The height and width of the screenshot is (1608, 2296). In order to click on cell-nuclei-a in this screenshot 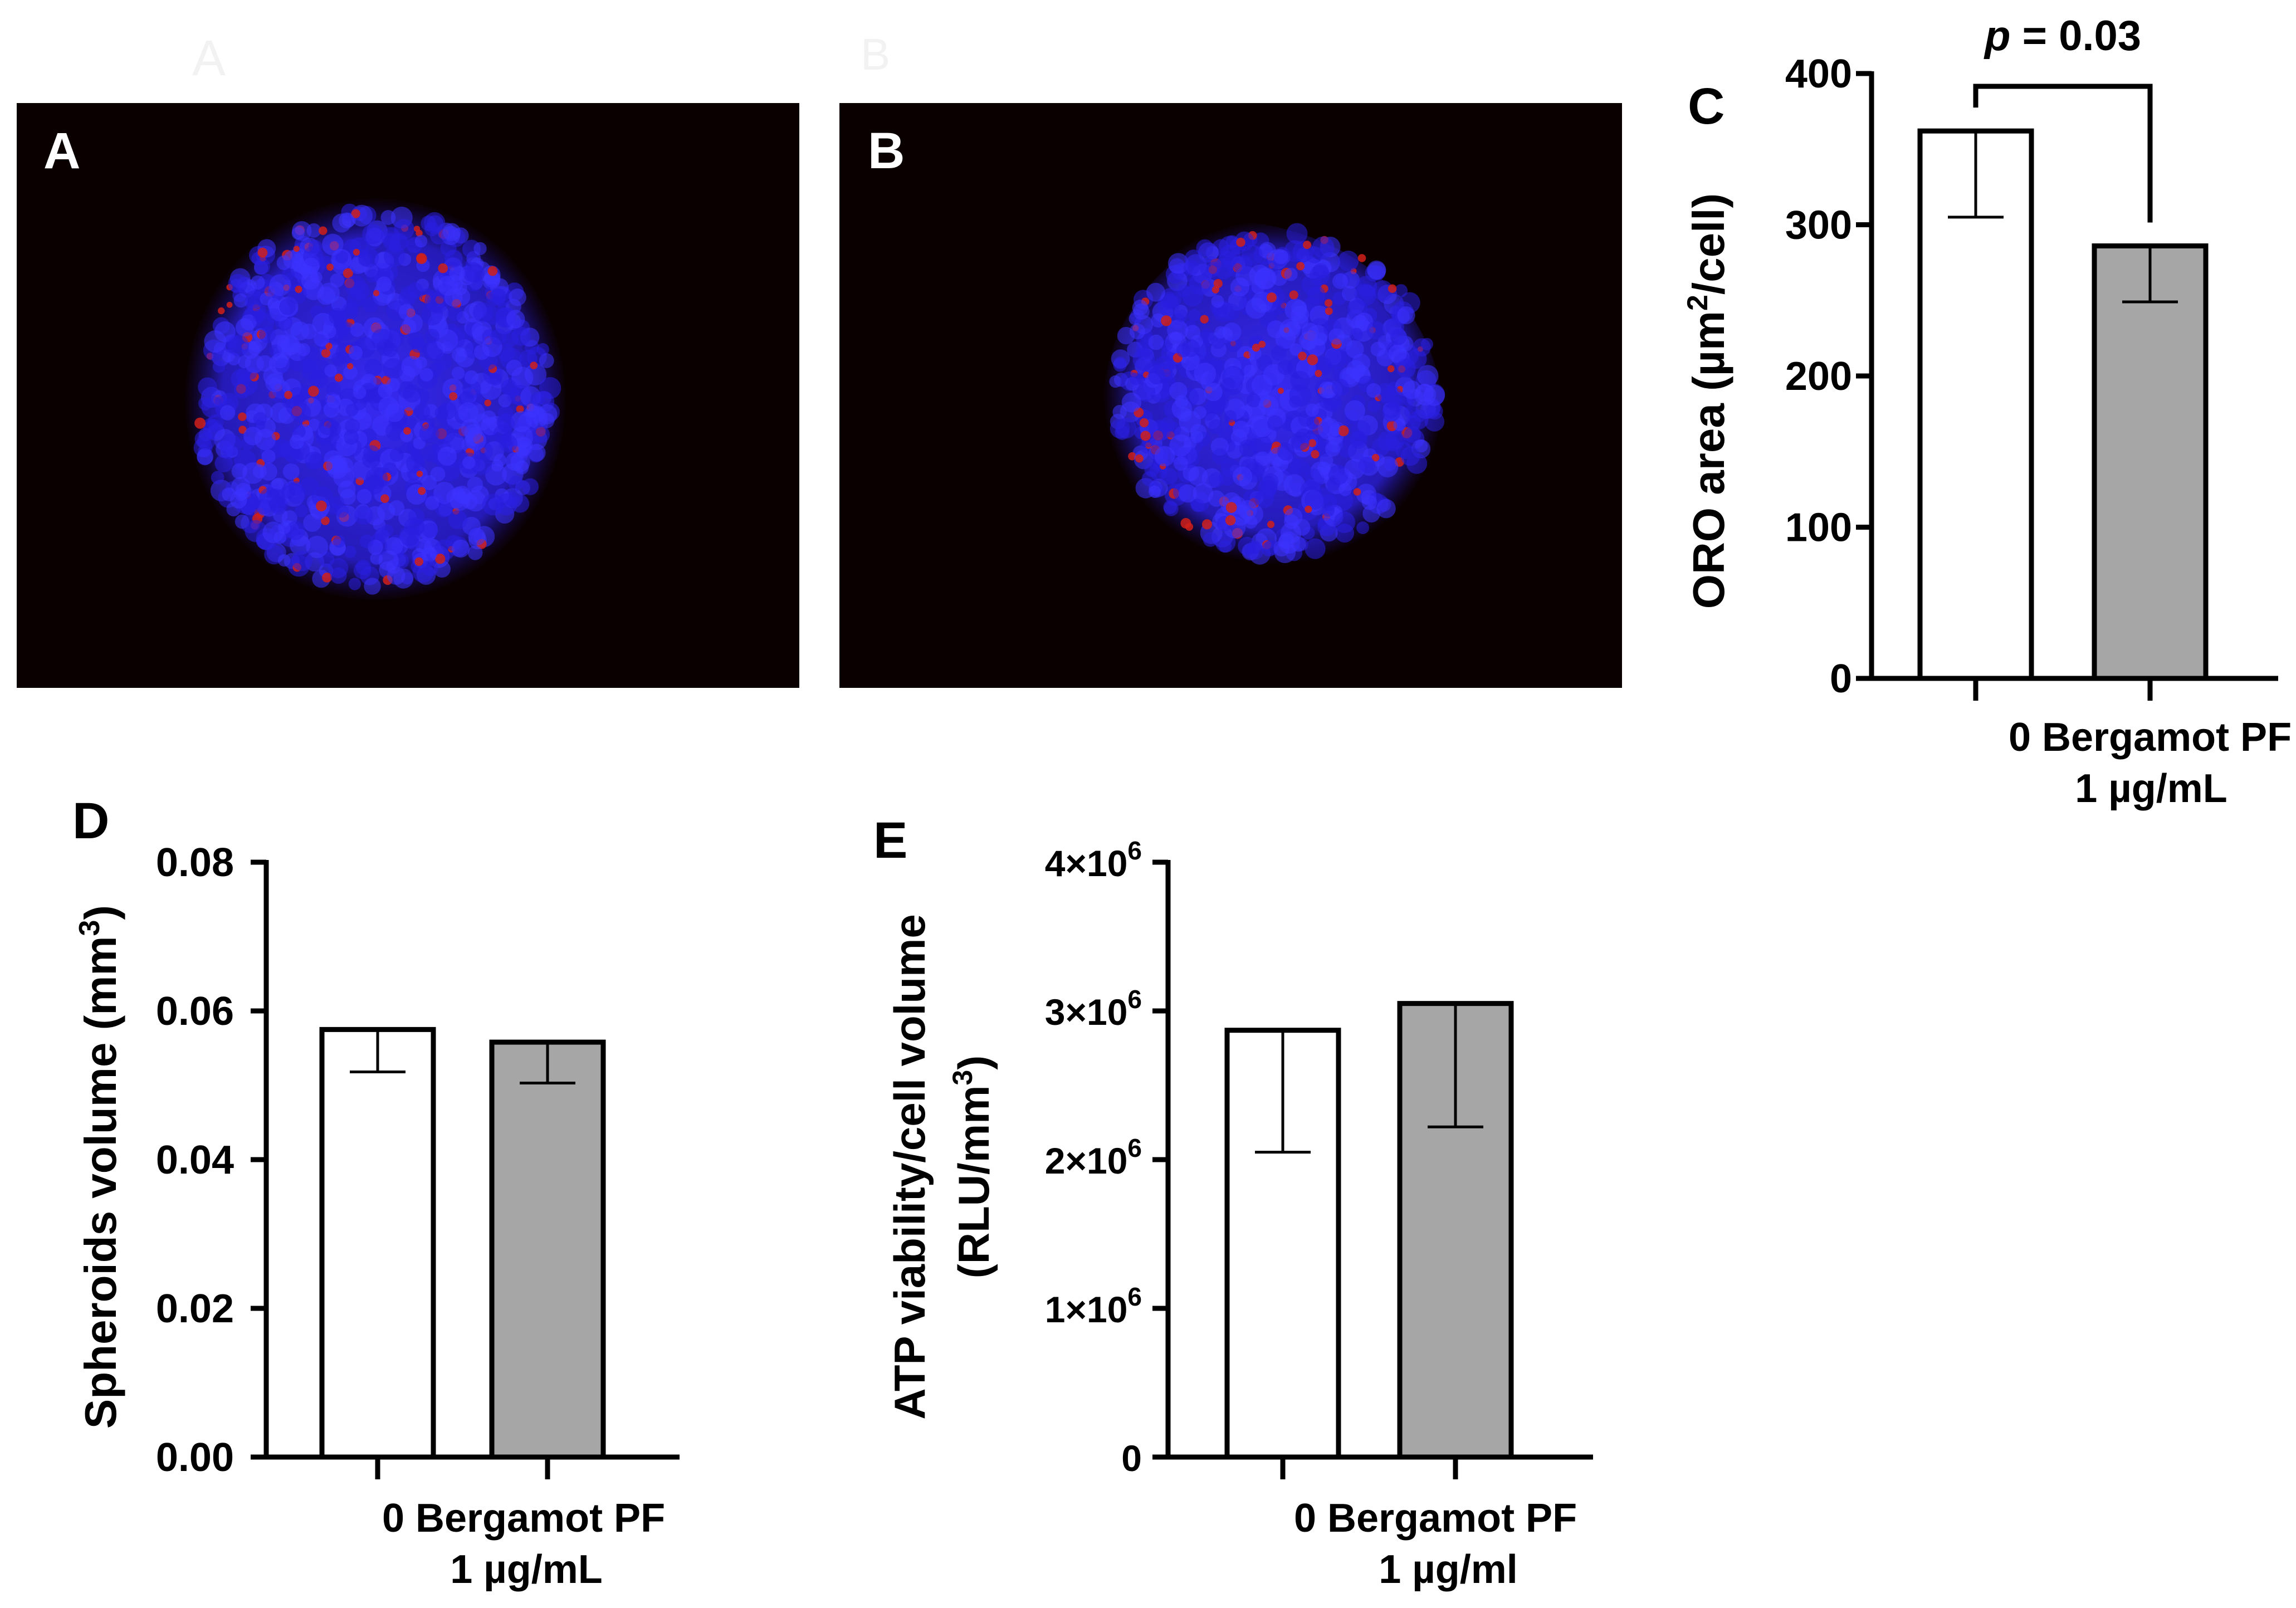, I will do `click(377, 399)`.